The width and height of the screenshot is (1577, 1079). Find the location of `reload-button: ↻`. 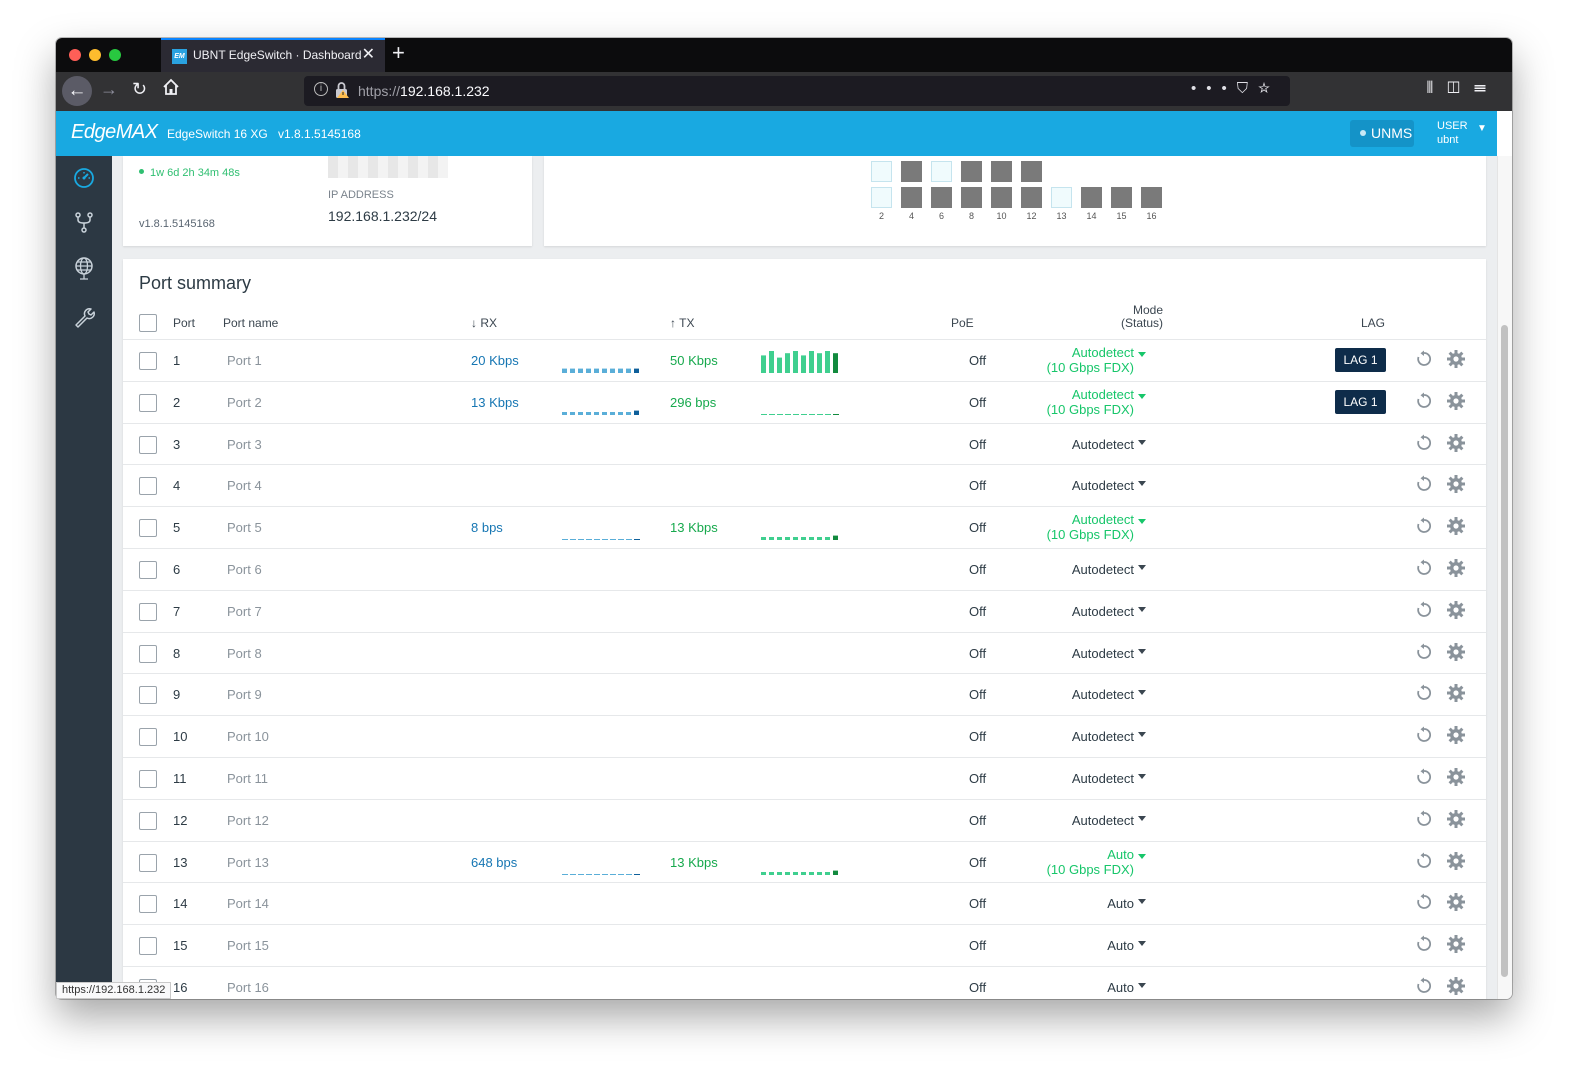

reload-button: ↻ is located at coordinates (140, 89).